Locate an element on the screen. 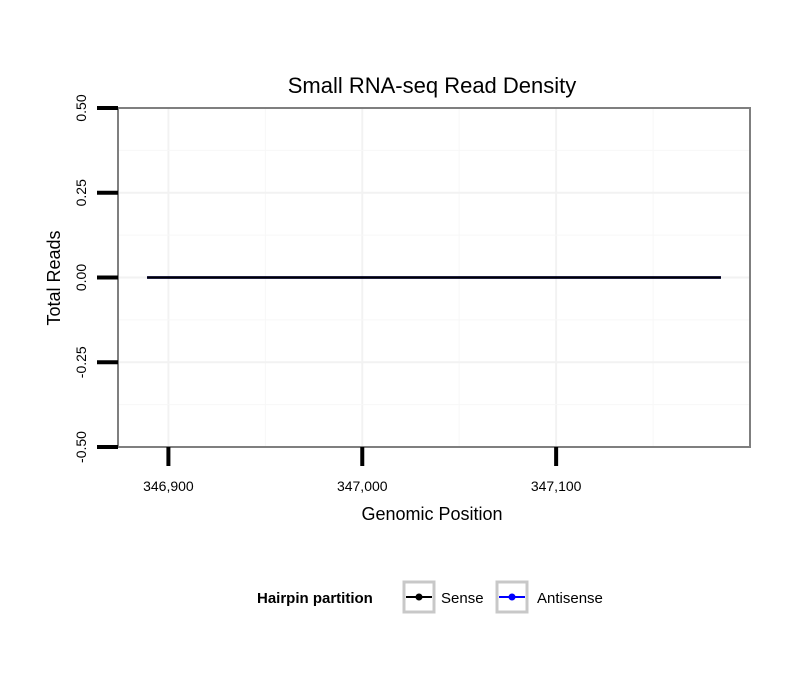 The height and width of the screenshot is (690, 810). y-tick-label: 0.50 is located at coordinates (81, 107).